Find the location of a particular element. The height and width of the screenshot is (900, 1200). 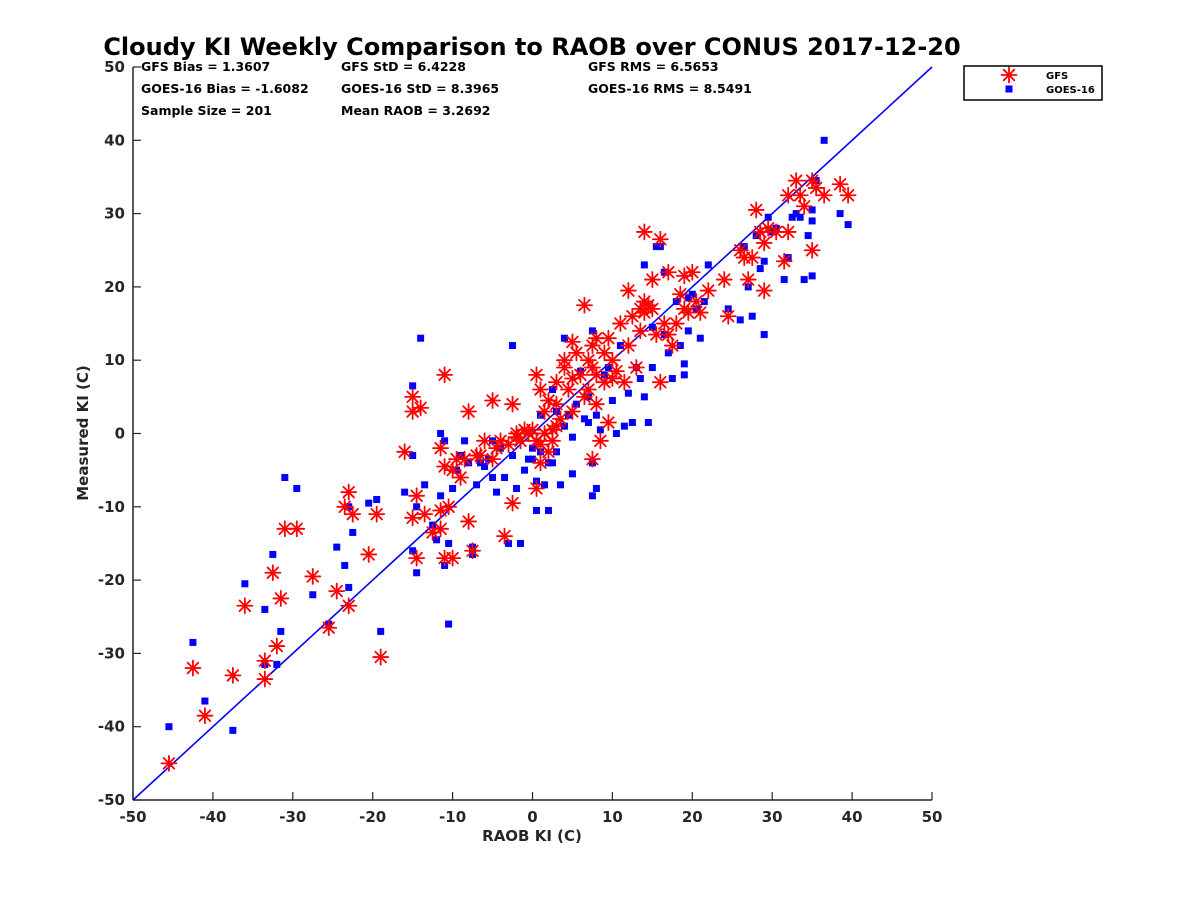

stat-goes-rms: GOES-16 RMS = 8.5491 is located at coordinates (670, 88).